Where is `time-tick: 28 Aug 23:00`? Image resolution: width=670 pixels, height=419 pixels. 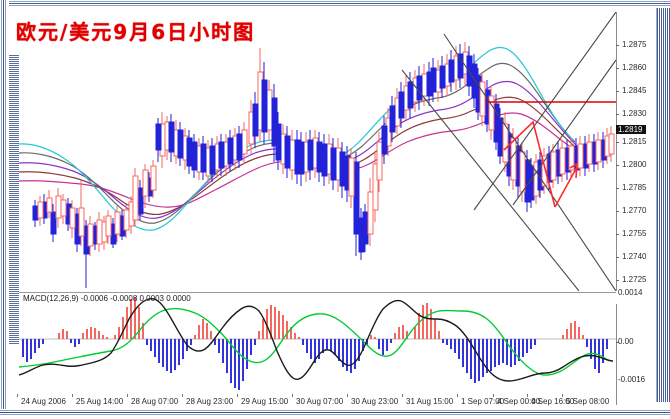
time-tick: 28 Aug 23:00 is located at coordinates (207, 400).